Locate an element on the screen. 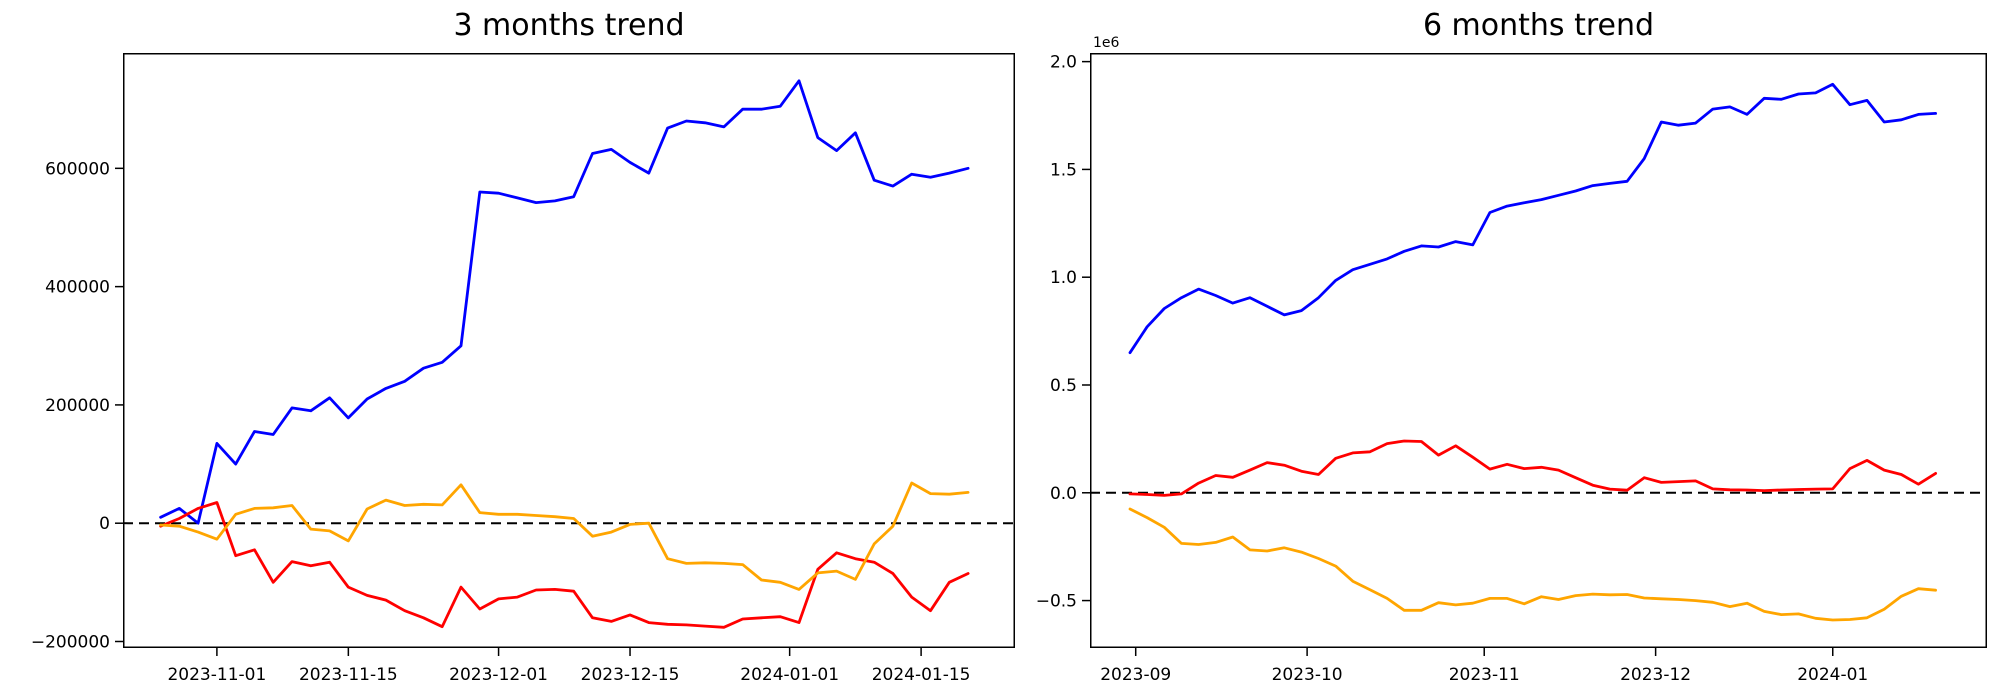 The height and width of the screenshot is (700, 2000). y-tick-label: 2.0 is located at coordinates (1063, 63).